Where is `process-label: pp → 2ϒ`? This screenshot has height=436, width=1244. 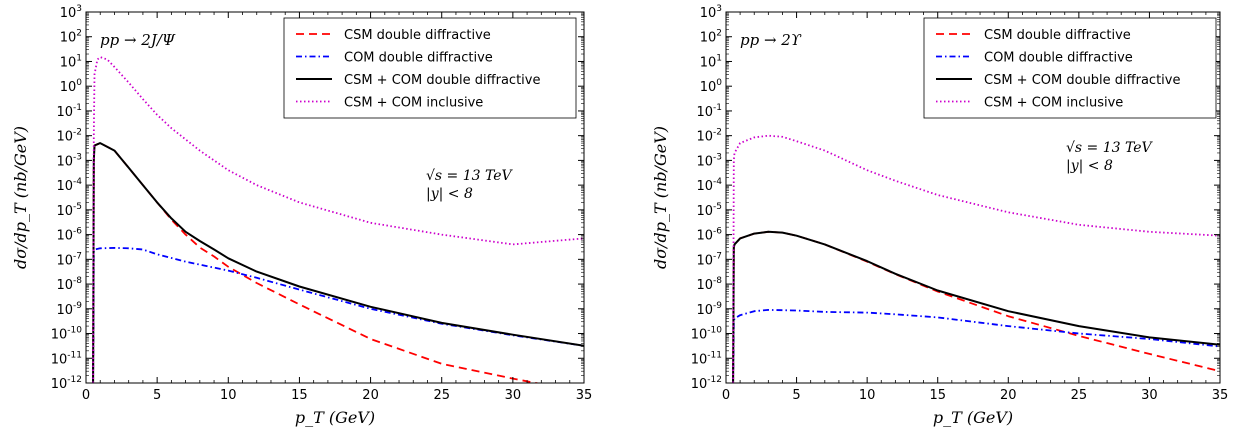 process-label: pp → 2ϒ is located at coordinates (771, 40).